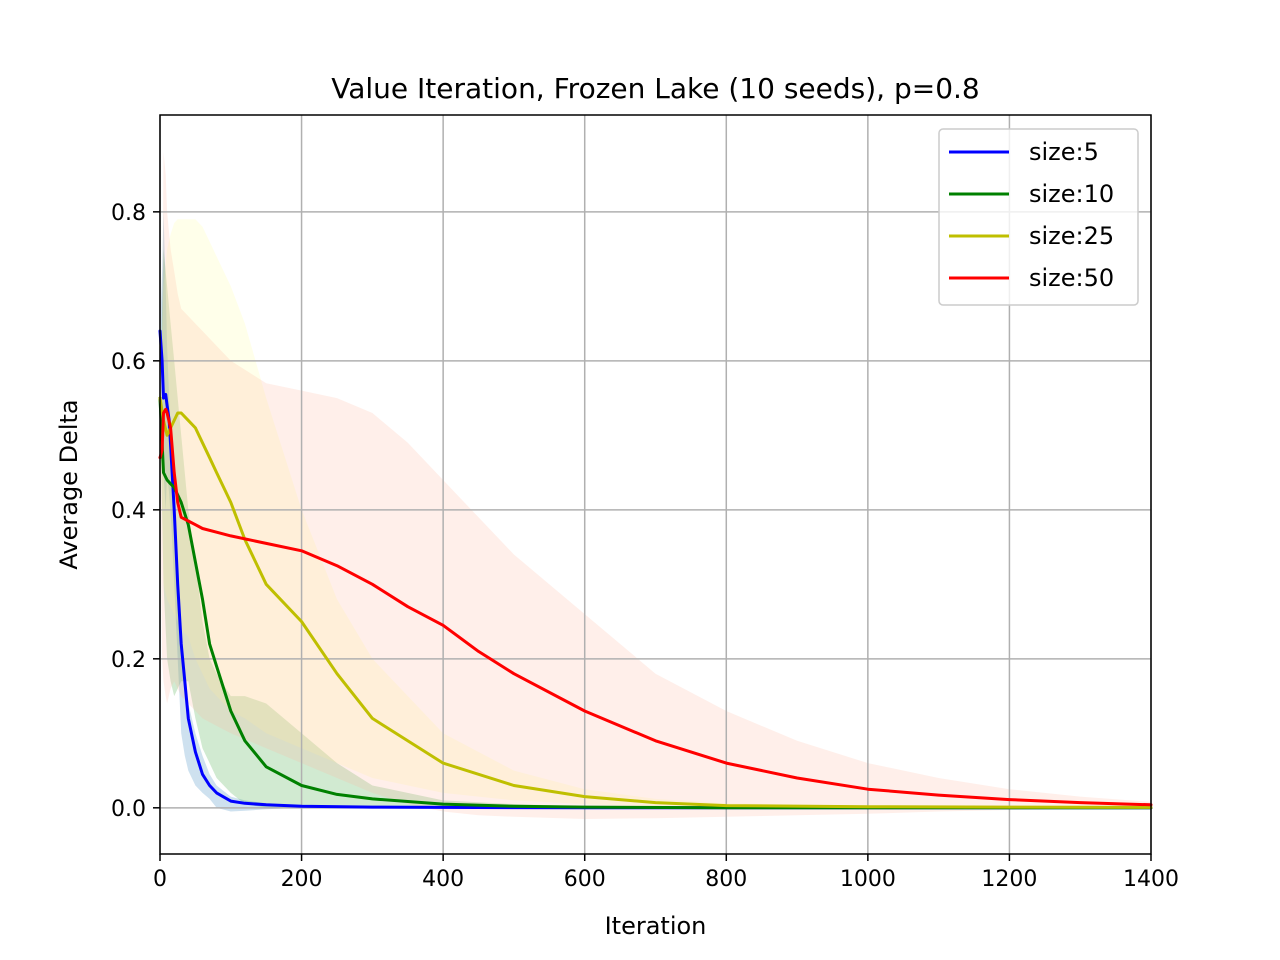 Image resolution: width=1280 pixels, height=960 pixels. I want to click on x-axis-label: Iteration, so click(656, 926).